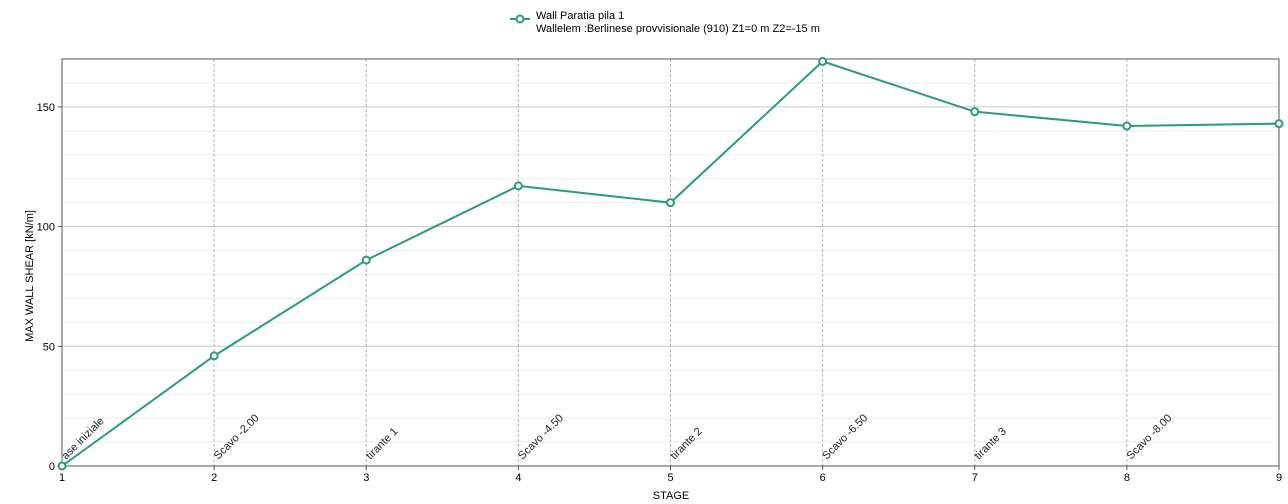 The width and height of the screenshot is (1288, 504). What do you see at coordinates (670, 478) in the screenshot?
I see `x-tick-label: 5` at bounding box center [670, 478].